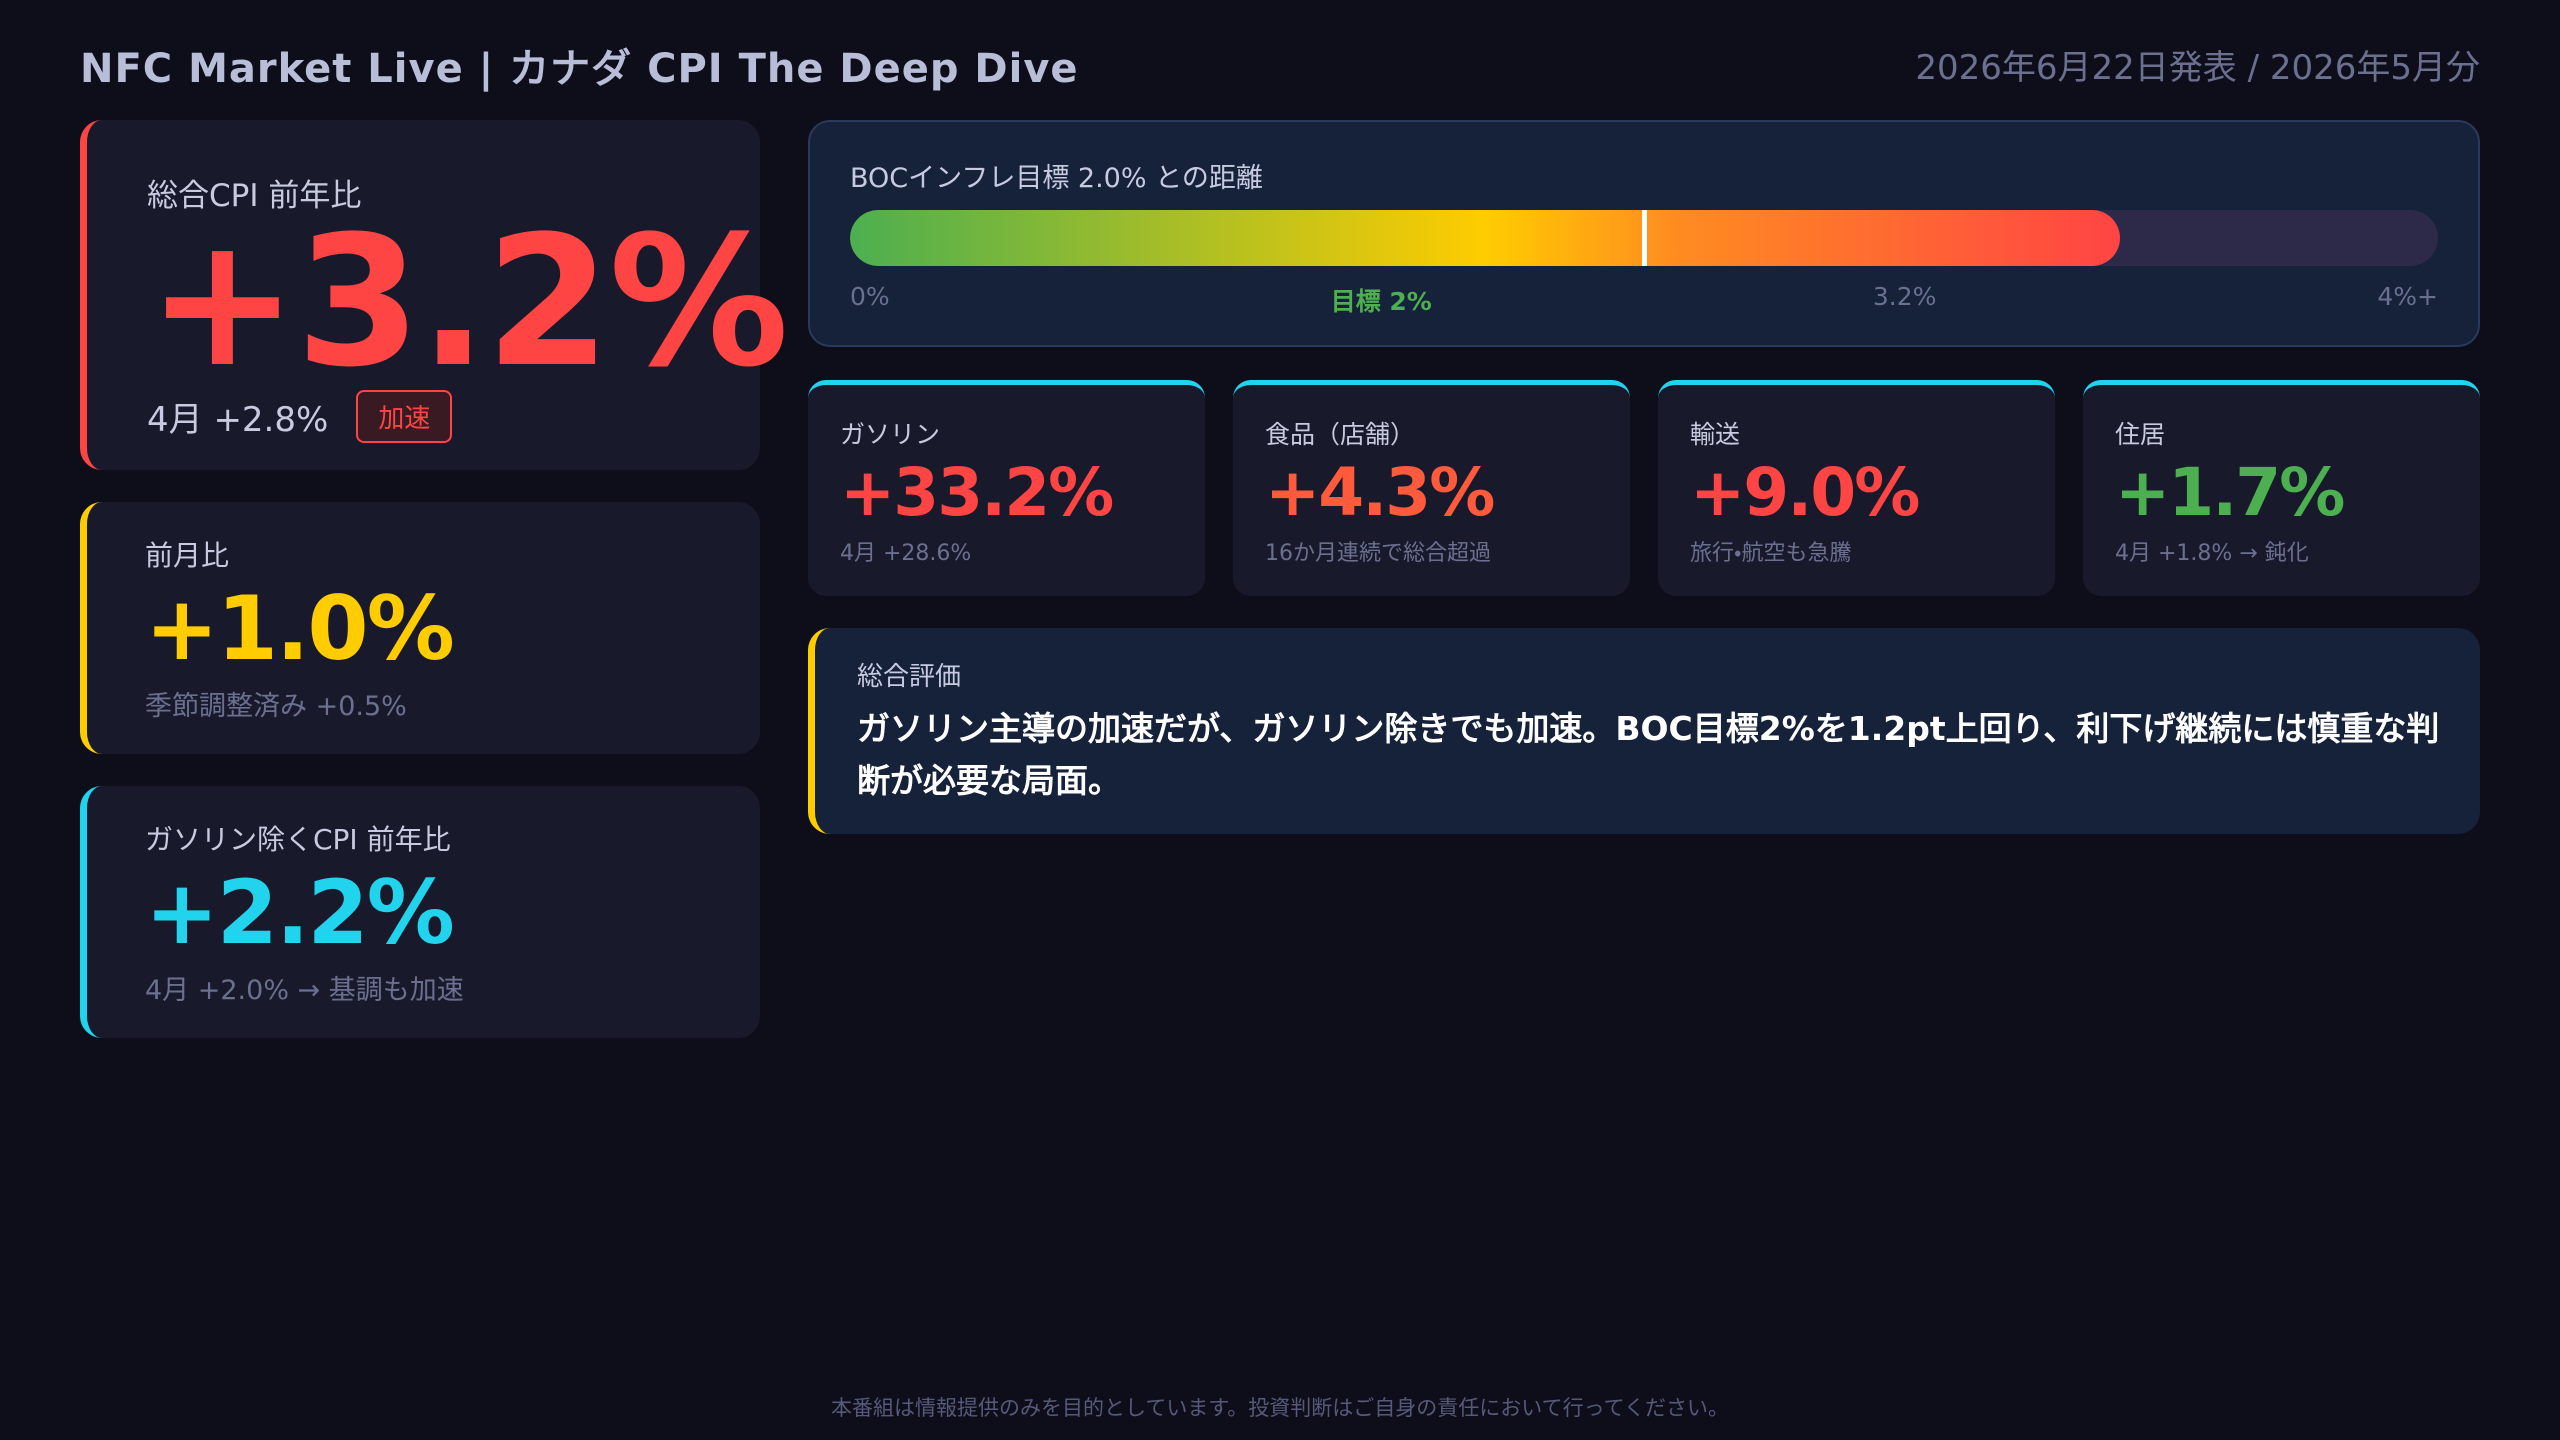  What do you see at coordinates (300, 912) in the screenshot?
I see `kpi-value: +2.2%` at bounding box center [300, 912].